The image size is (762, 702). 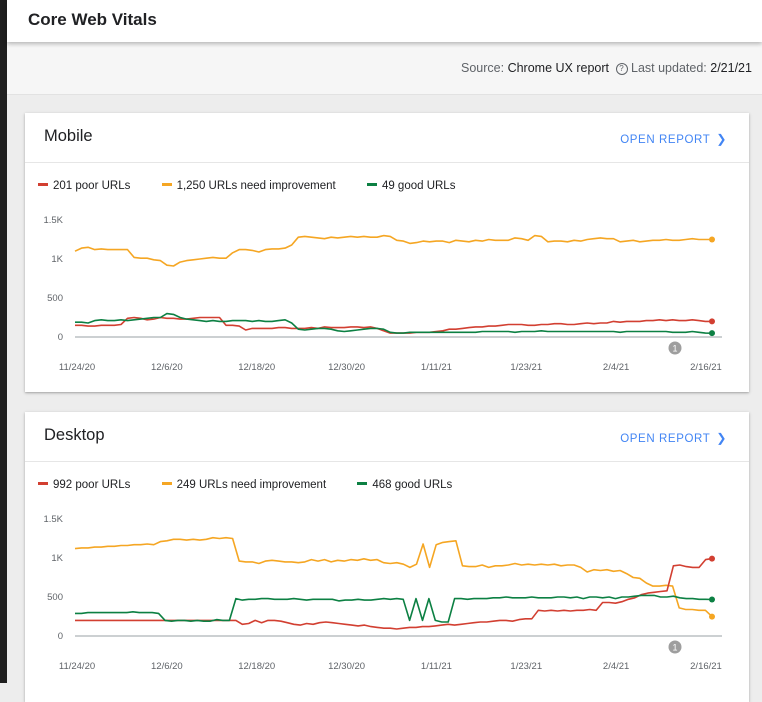 I want to click on legend-good: 49 good URLs, so click(x=411, y=186).